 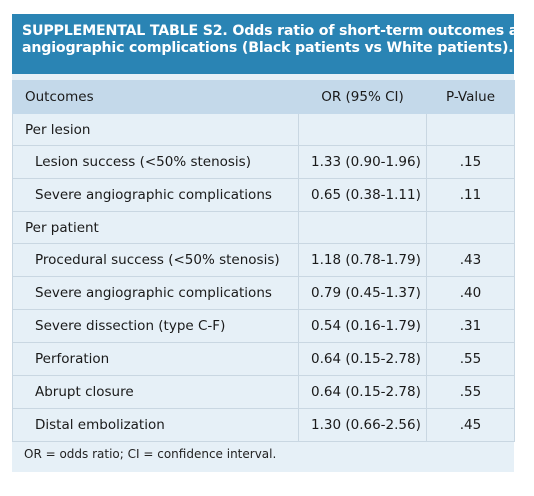 I want to click on p-value-cell: .15, so click(x=470, y=162).